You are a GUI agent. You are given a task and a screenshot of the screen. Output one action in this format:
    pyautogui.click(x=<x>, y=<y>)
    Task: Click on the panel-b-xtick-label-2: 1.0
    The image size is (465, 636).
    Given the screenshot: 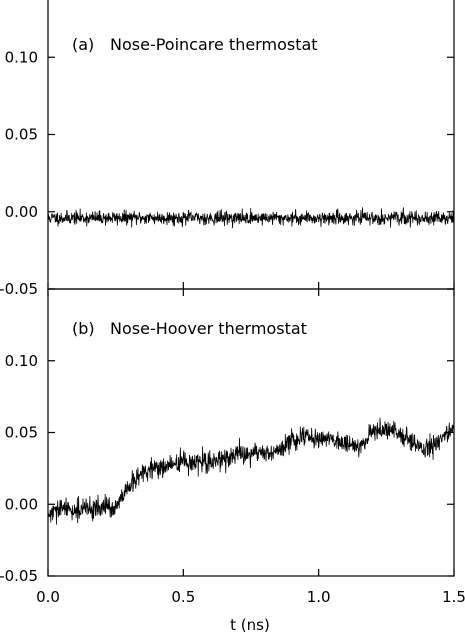 What is the action you would take?
    pyautogui.click(x=319, y=597)
    